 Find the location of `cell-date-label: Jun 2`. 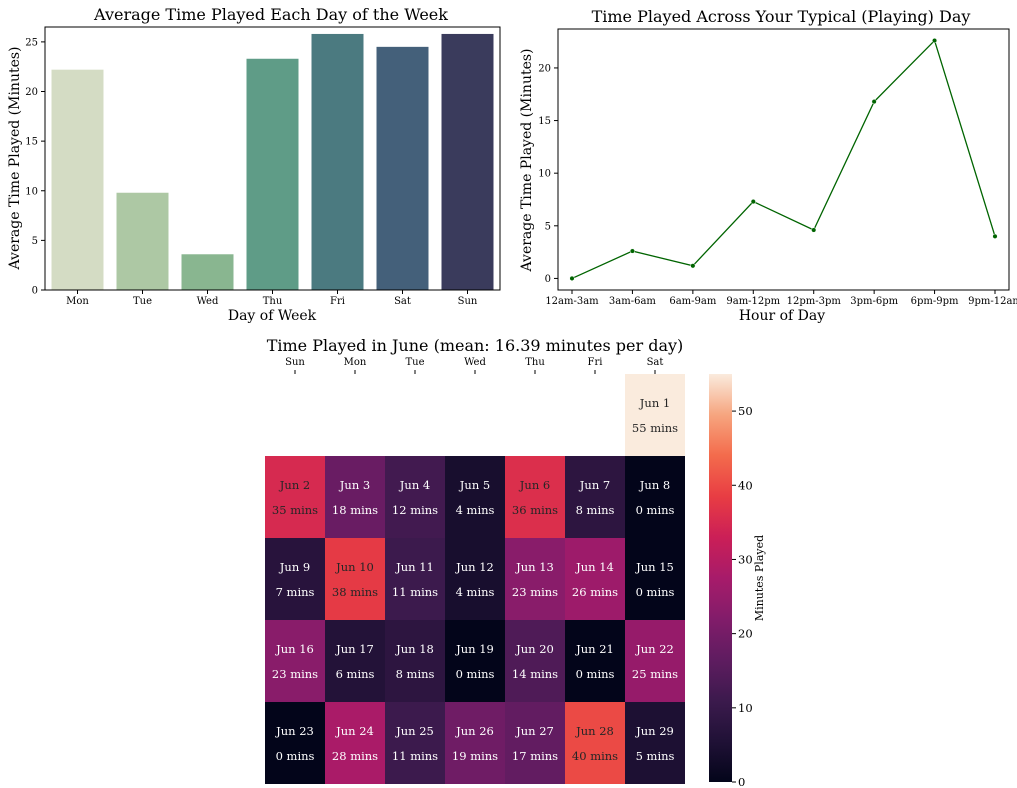

cell-date-label: Jun 2 is located at coordinates (294, 485).